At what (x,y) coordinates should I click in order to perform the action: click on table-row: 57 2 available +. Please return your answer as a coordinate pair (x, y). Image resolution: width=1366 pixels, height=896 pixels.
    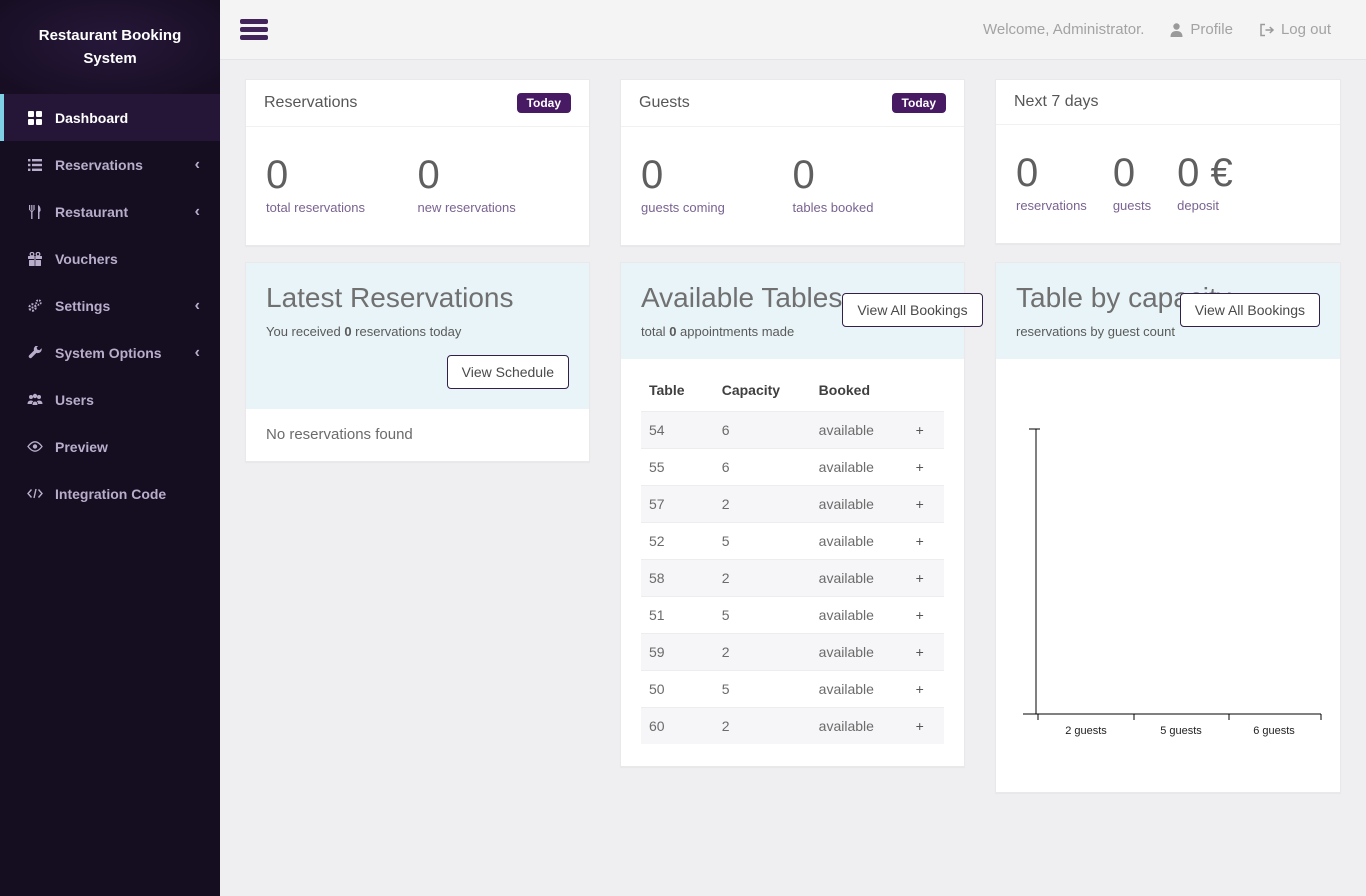
    Looking at the image, I should click on (792, 503).